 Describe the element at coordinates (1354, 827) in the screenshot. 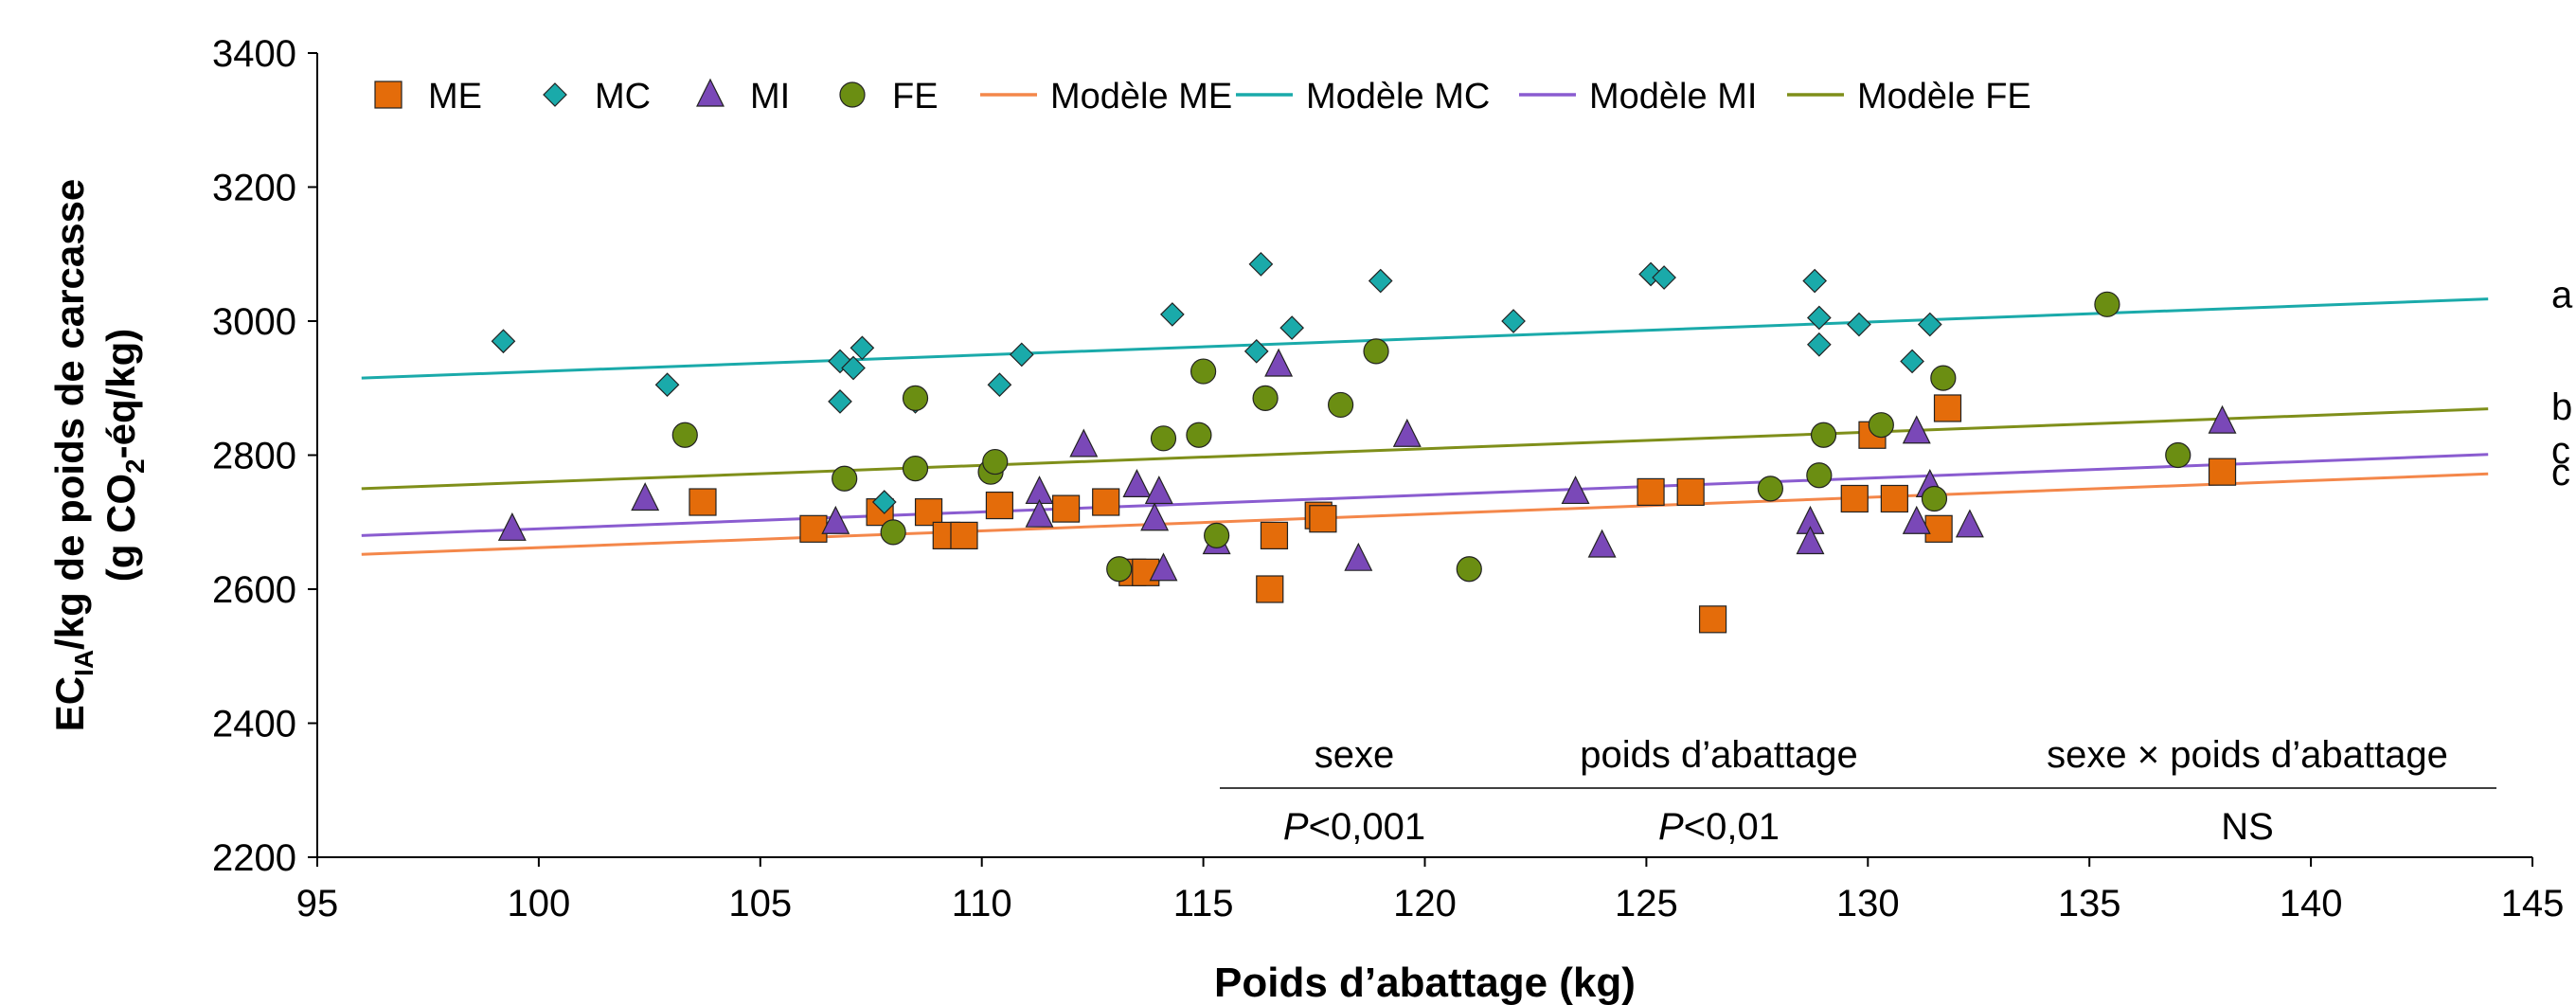

I see `stats-value-sexe: P<0,001` at that location.